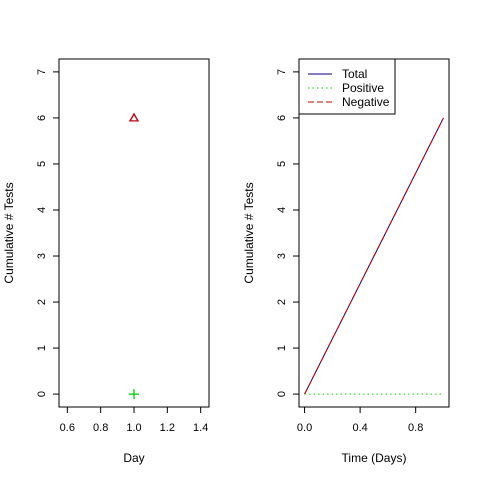 The width and height of the screenshot is (480, 480). I want to click on x-axis-title: Time (Days), so click(374, 458).